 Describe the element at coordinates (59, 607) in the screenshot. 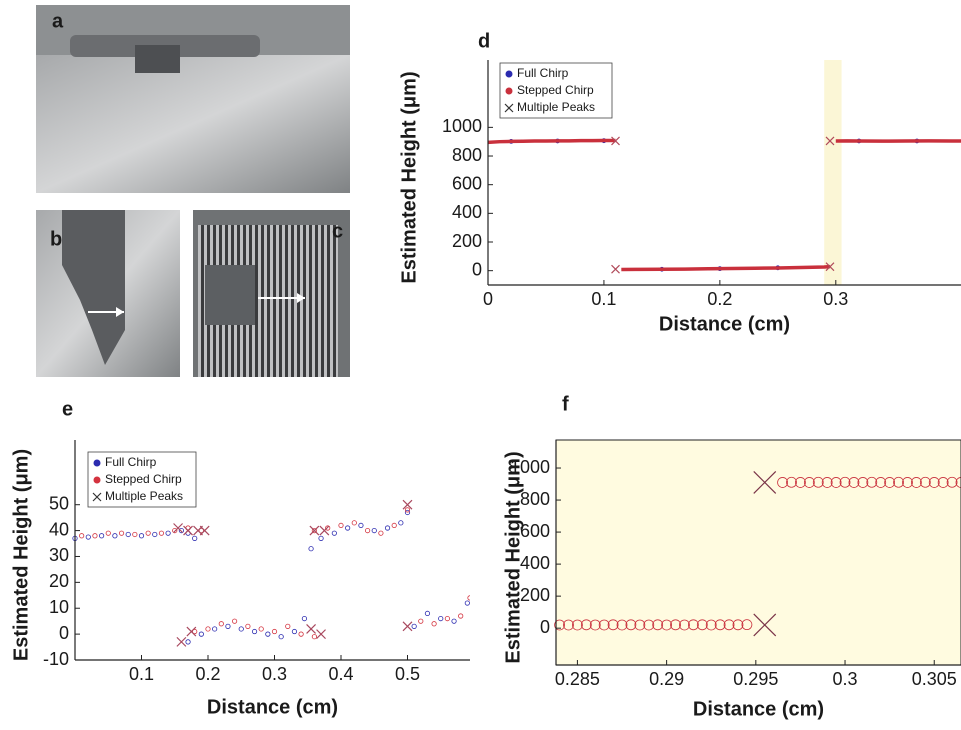

I see `y-tick-label: 10` at that location.